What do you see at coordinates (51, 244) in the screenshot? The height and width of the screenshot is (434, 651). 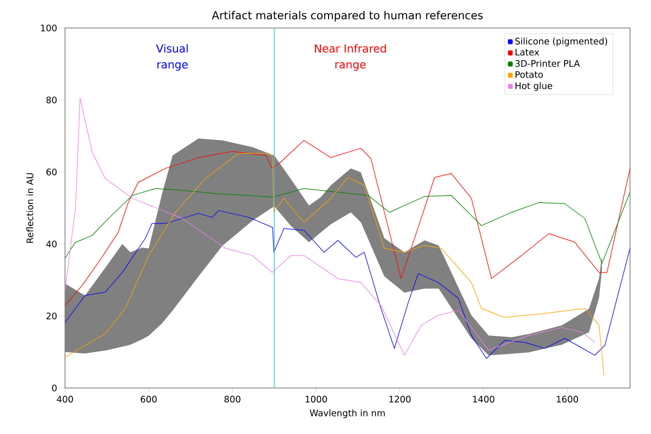 I see `y-tick-label: 40` at bounding box center [51, 244].